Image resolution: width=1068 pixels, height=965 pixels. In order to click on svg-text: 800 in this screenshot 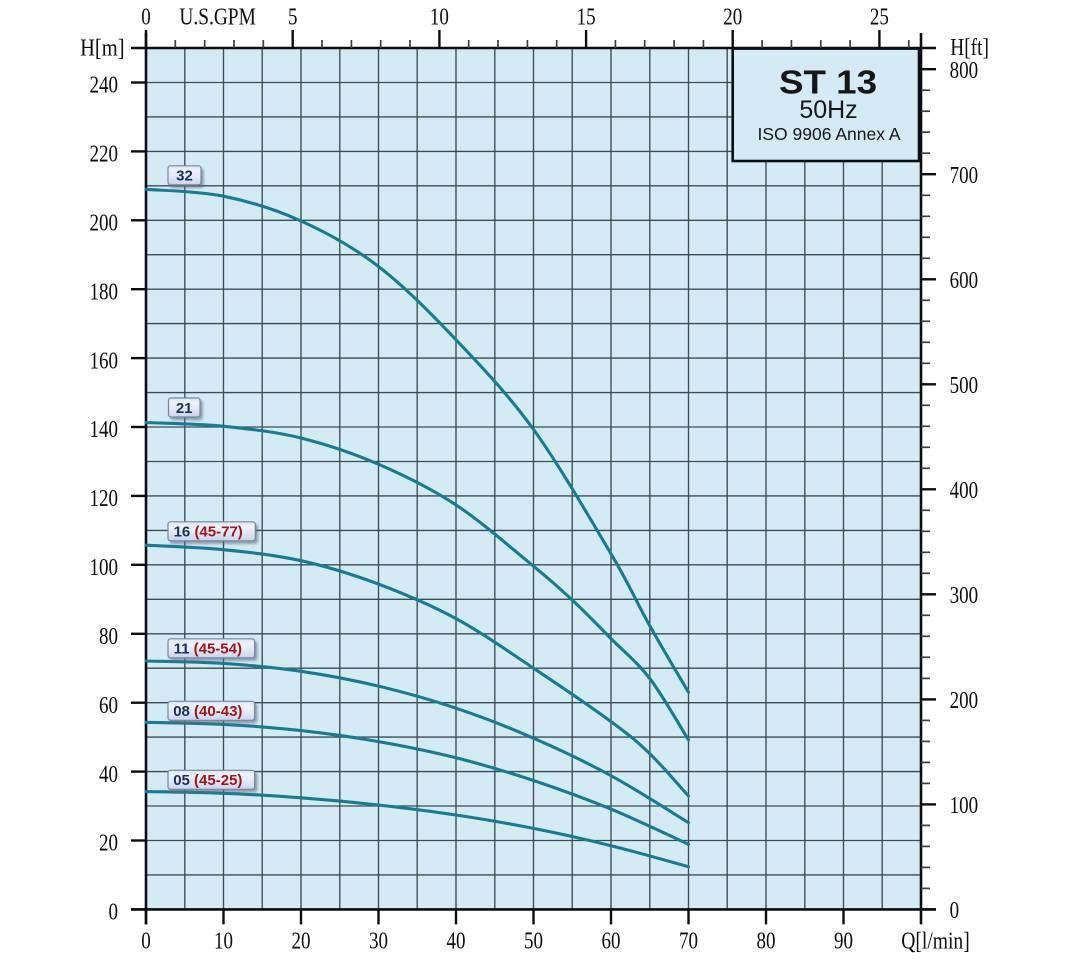, I will do `click(964, 70)`.